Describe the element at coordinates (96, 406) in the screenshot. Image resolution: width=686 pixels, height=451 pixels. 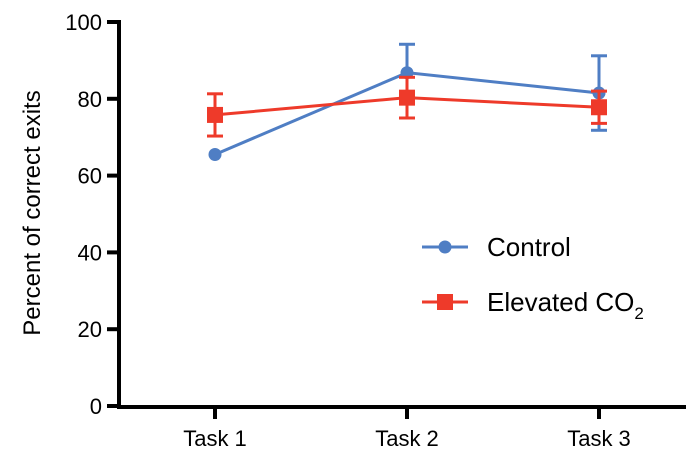
I see `y-tick-label: 0` at that location.